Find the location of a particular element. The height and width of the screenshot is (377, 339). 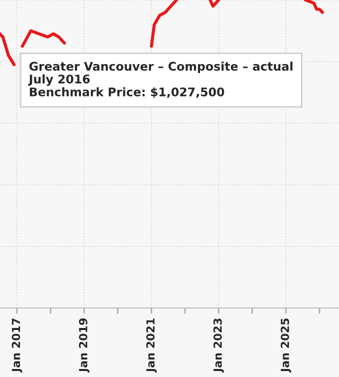

x-tick-label: Jan 2025 is located at coordinates (286, 345).